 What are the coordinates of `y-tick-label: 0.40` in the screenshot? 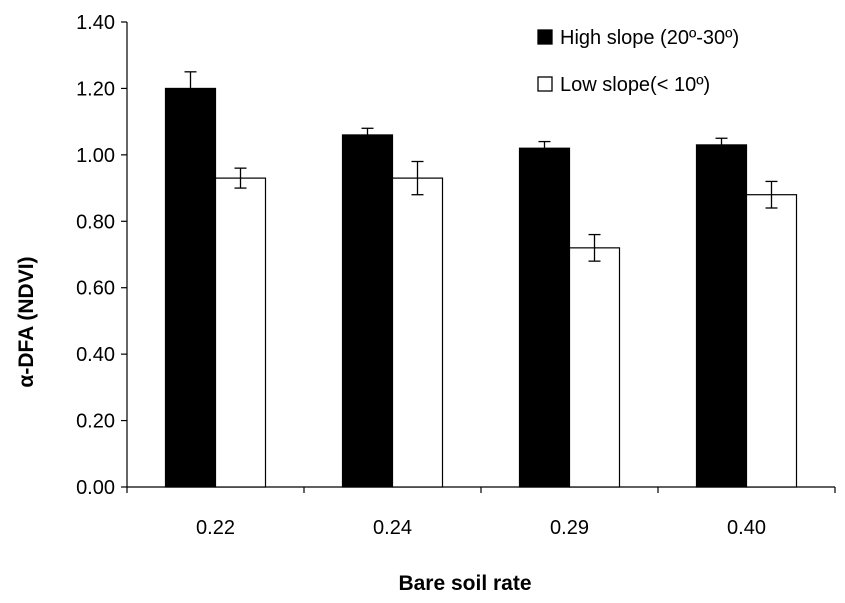 It's located at (95, 355).